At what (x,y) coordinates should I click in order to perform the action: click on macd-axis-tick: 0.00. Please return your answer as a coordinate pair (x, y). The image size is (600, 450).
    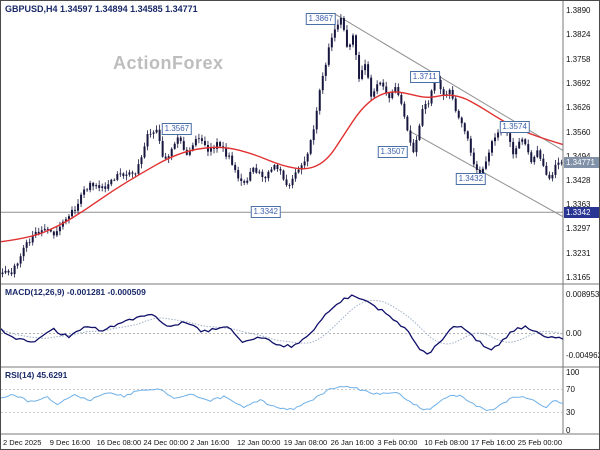
    Looking at the image, I should click on (574, 334).